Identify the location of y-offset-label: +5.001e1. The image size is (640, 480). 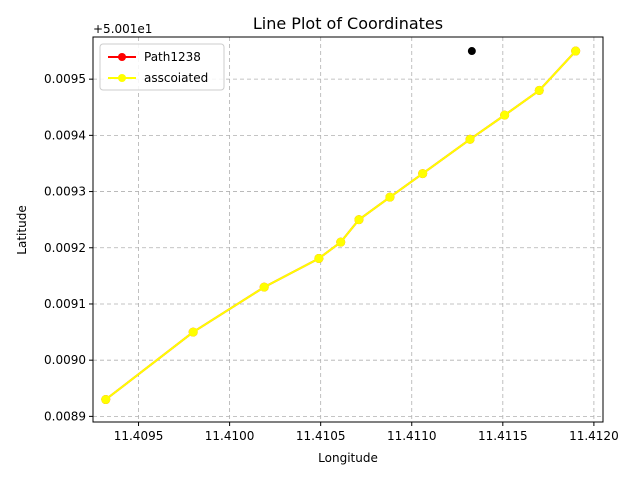
(122, 29).